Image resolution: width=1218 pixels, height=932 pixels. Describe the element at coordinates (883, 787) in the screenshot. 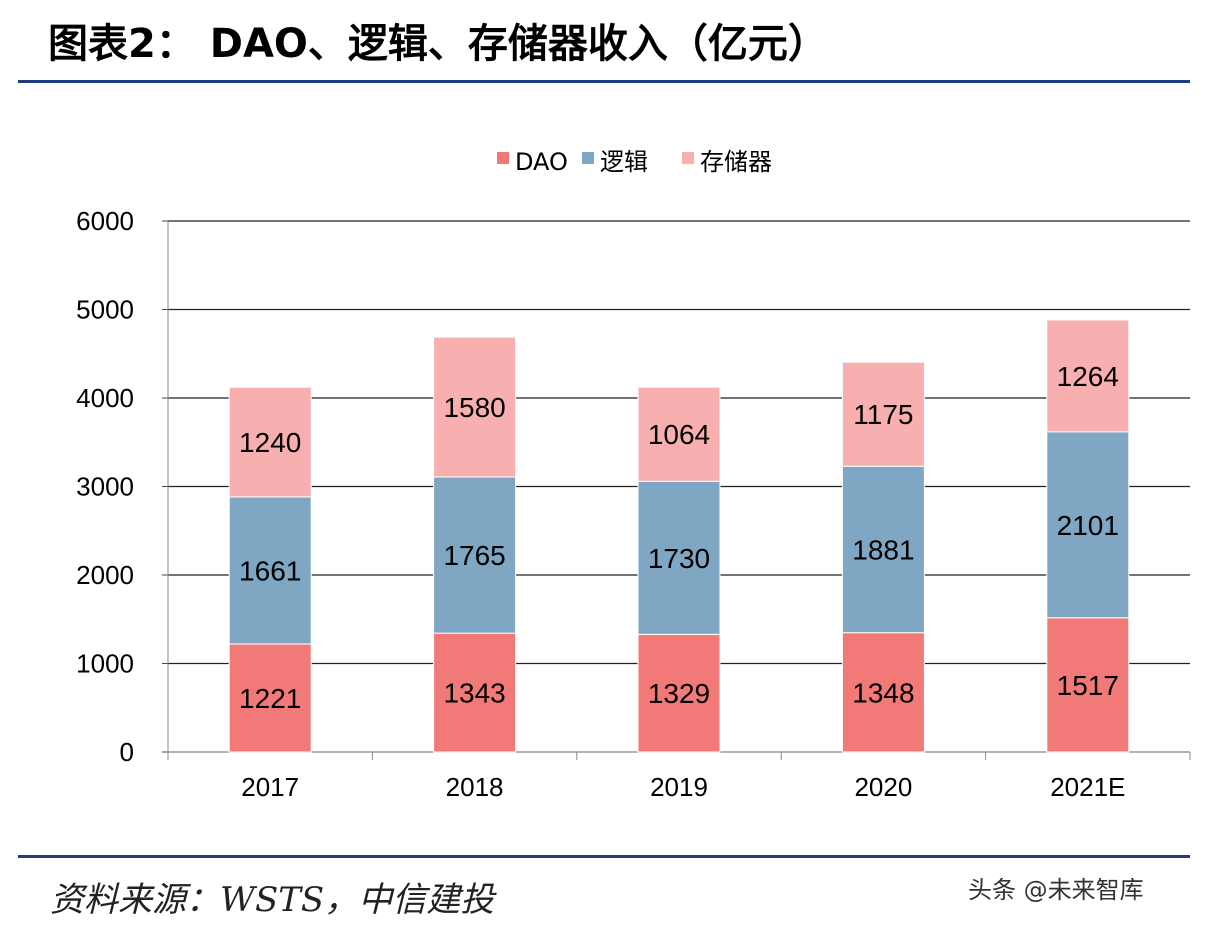

I see `x-tick-label: 2020` at that location.